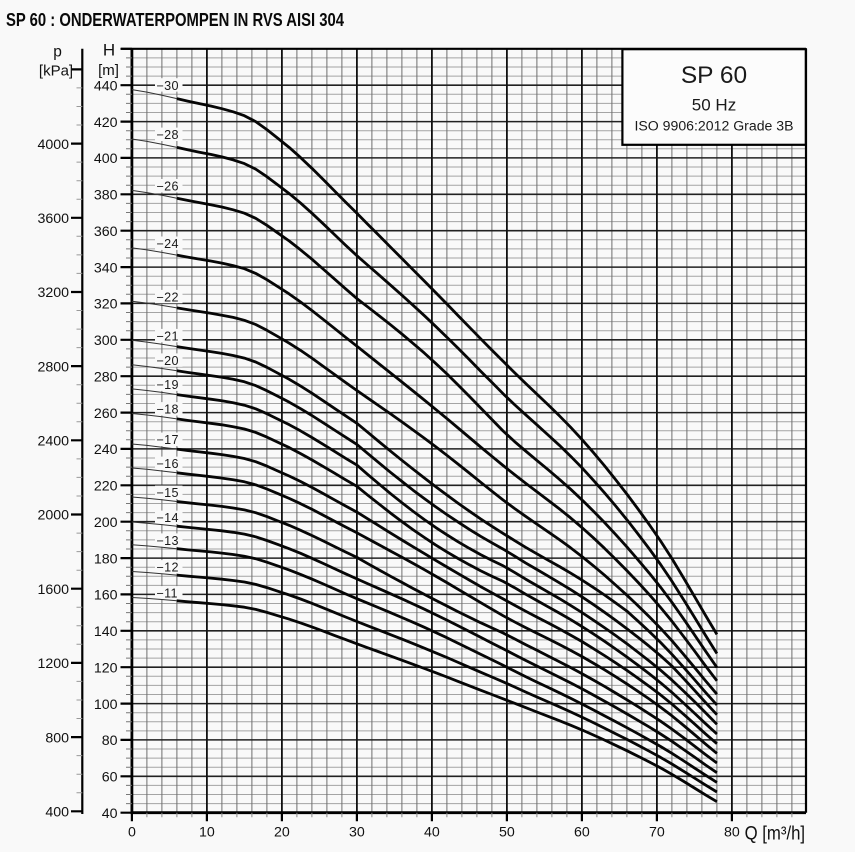 This screenshot has width=855, height=852. I want to click on svg-text: Q [m³/h], so click(775, 834).